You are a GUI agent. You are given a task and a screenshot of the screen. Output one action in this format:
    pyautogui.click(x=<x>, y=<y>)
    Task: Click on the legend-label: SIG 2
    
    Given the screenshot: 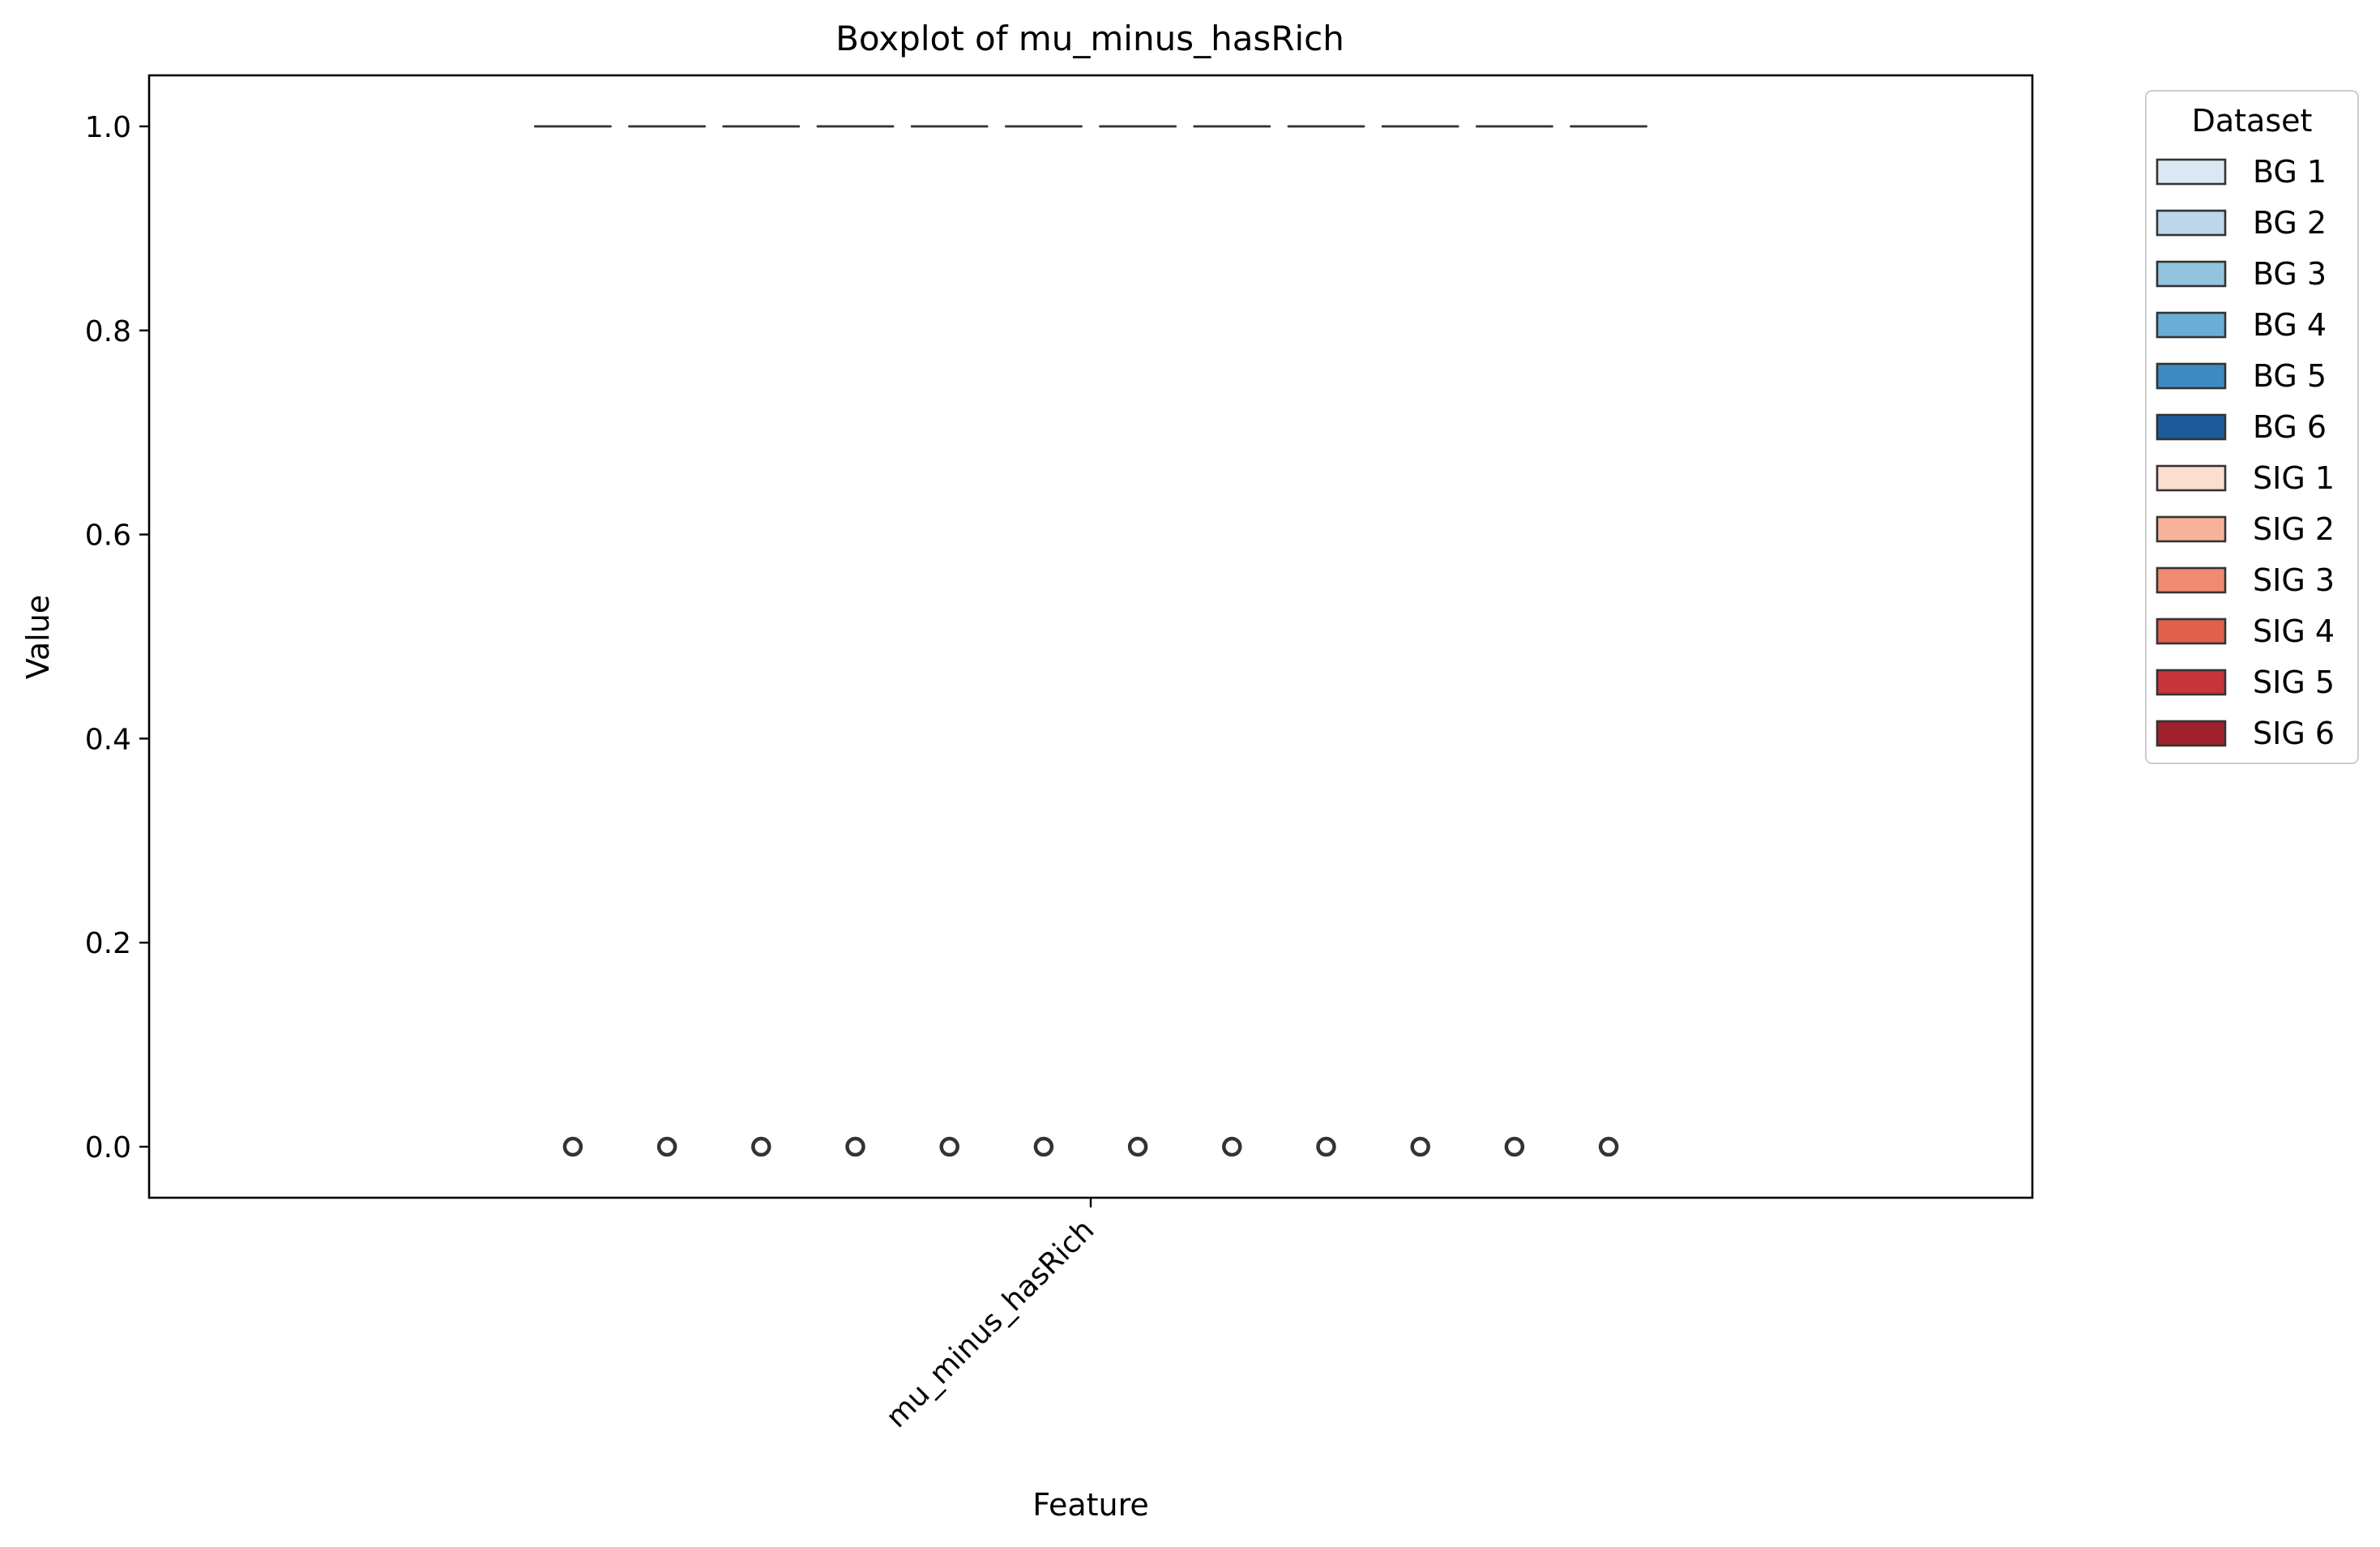 What is the action you would take?
    pyautogui.click(x=2294, y=529)
    